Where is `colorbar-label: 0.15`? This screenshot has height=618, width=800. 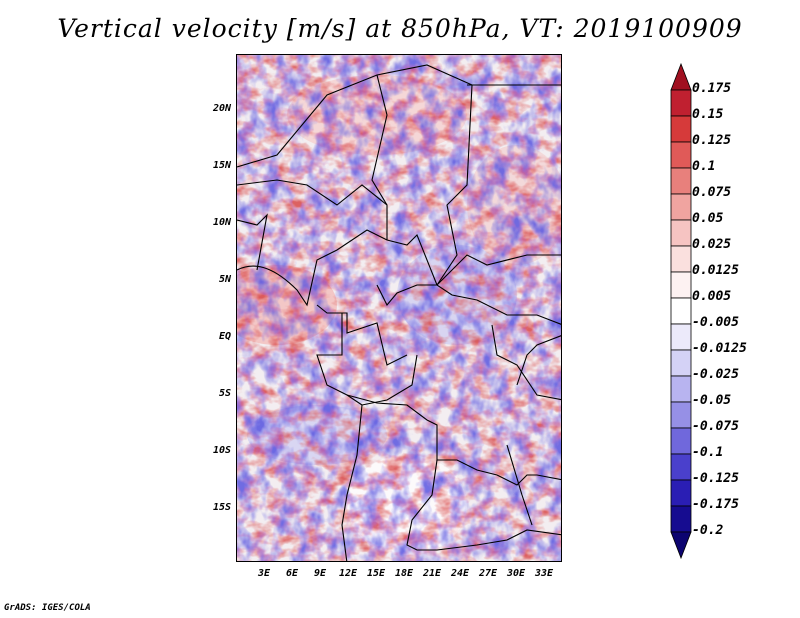 colorbar-label: 0.15 is located at coordinates (708, 114).